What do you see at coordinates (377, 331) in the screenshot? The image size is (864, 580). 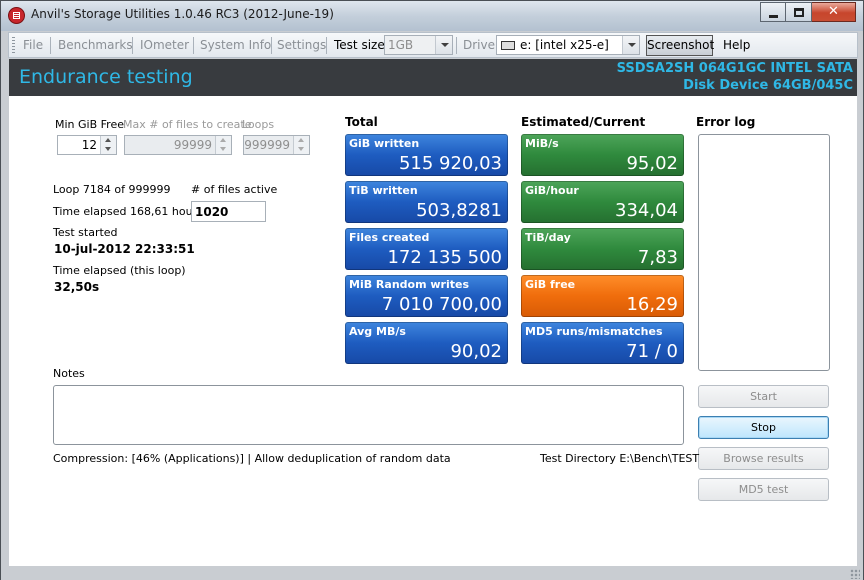 I see `tile-label: Avg MB/s` at bounding box center [377, 331].